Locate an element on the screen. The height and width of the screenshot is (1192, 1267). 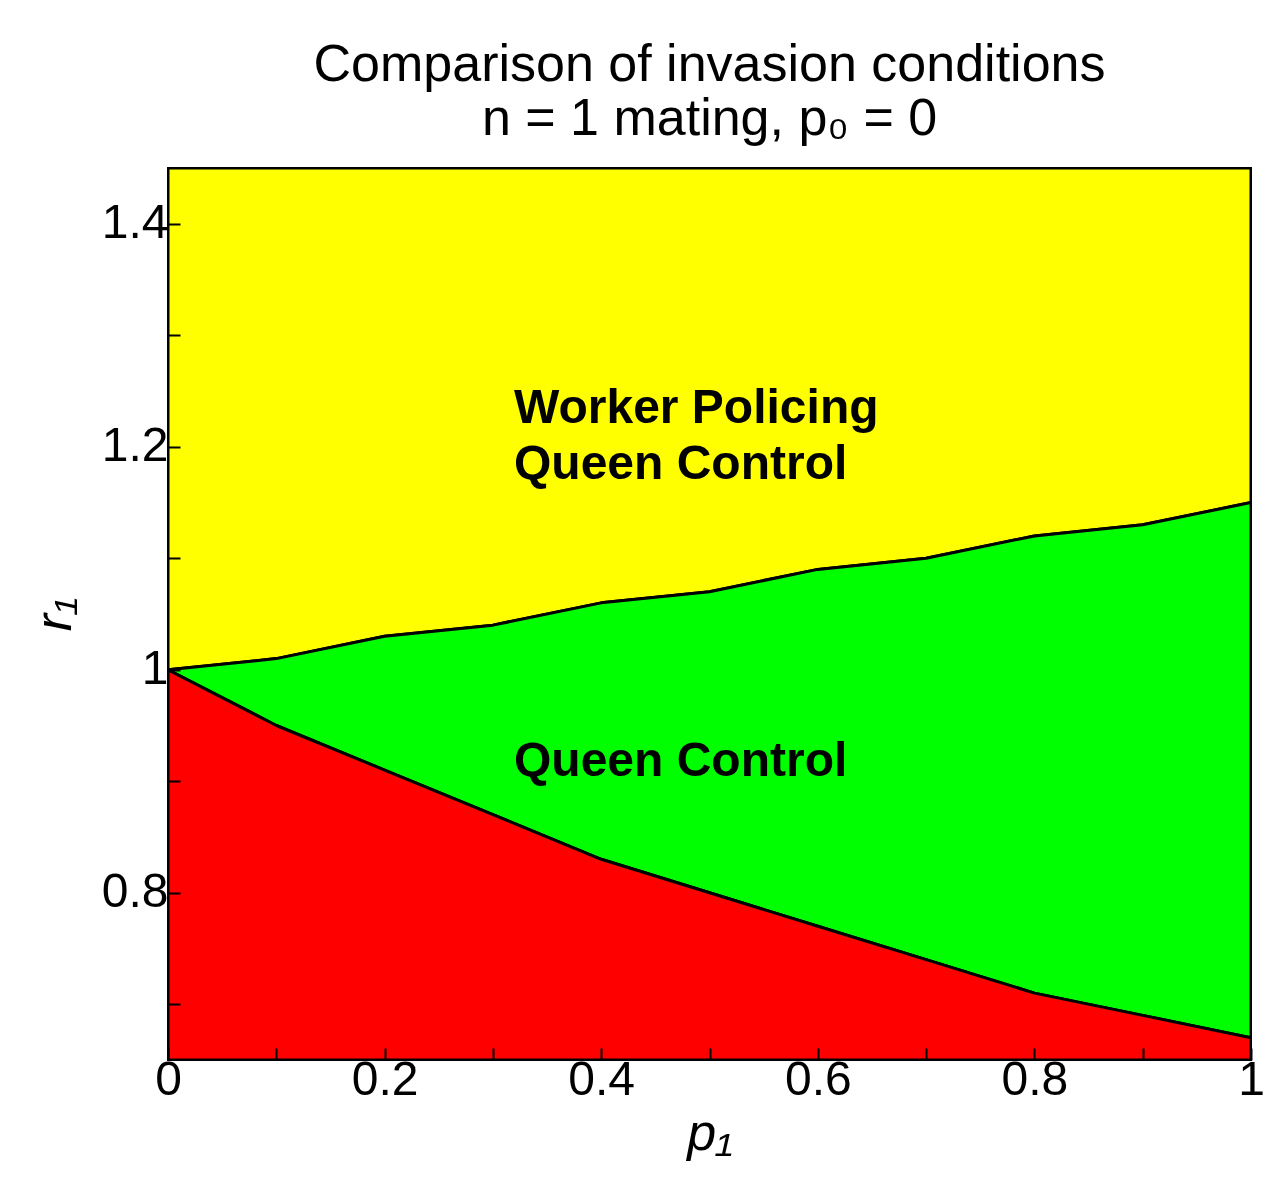
x-tick-label: 0.6 is located at coordinates (818, 1078).